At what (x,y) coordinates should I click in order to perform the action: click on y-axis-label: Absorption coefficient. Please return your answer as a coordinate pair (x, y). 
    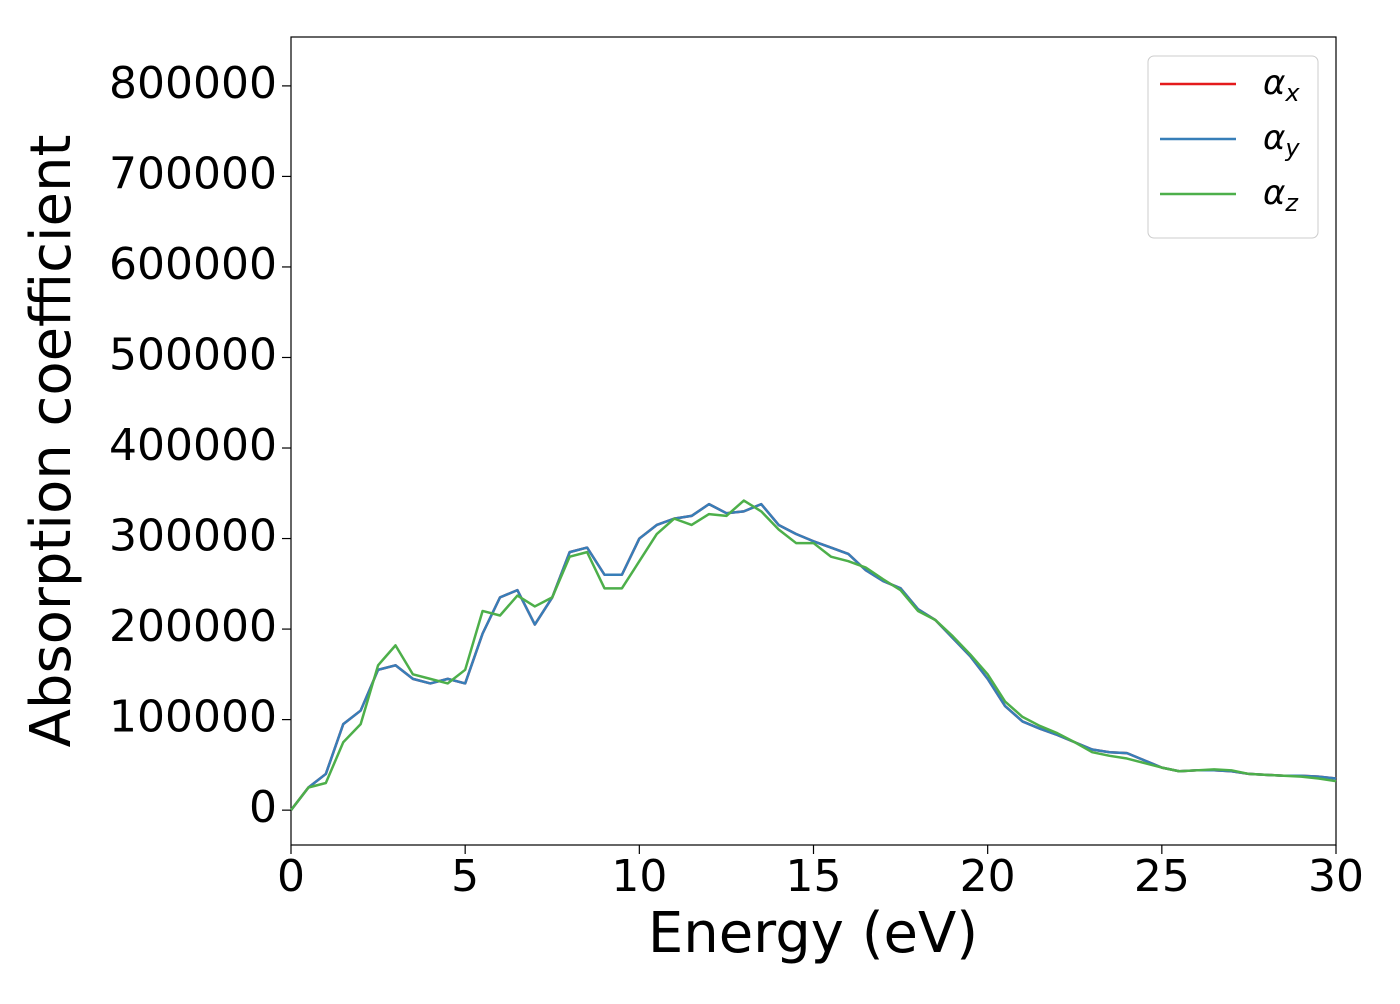
    Looking at the image, I should click on (51, 441).